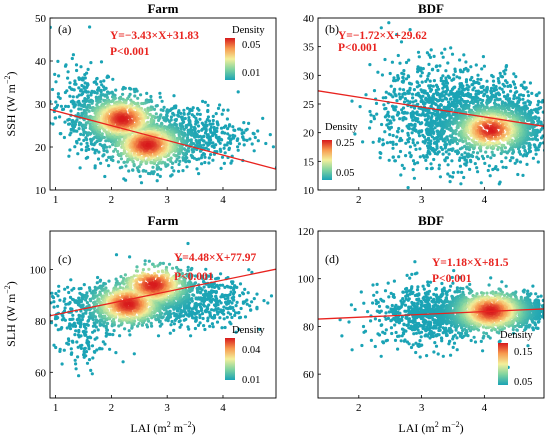  Describe the element at coordinates (358, 48) in the screenshot. I see `p-value: P<0.001` at that location.